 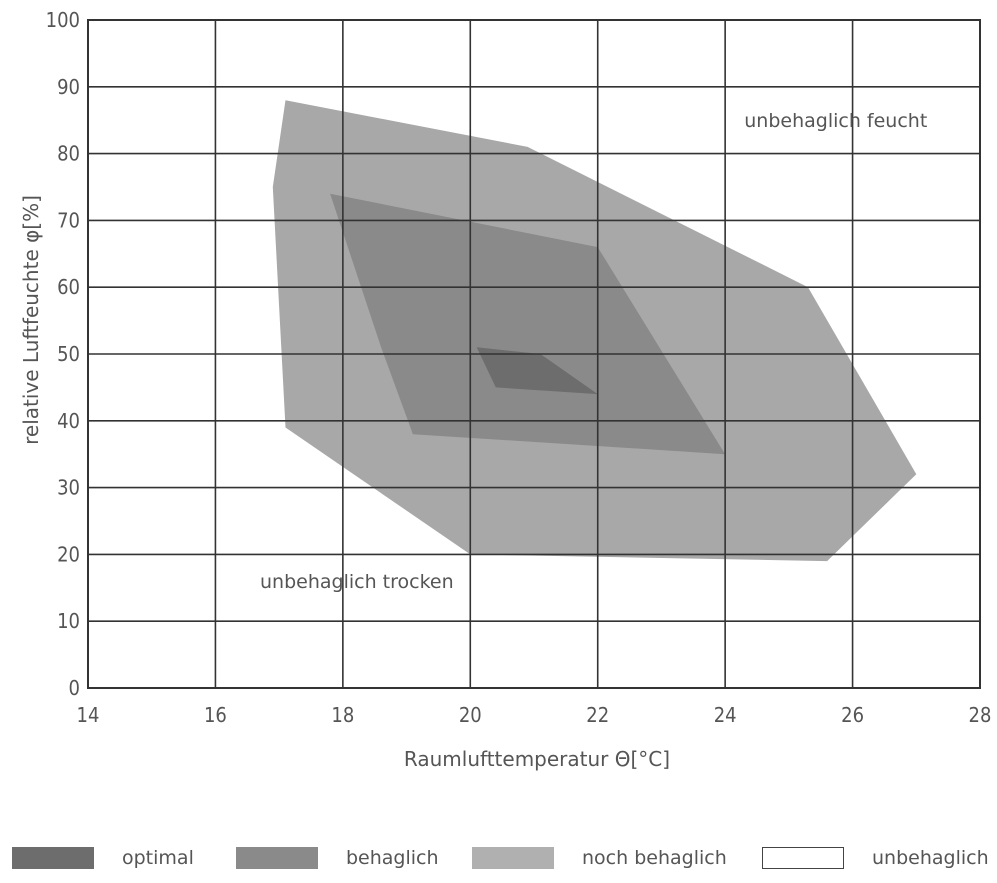 I want to click on y-tick-label: 30, so click(x=68, y=488).